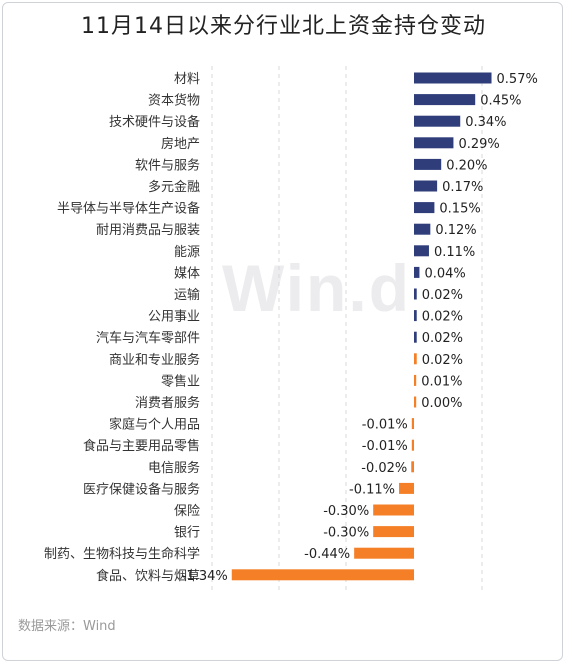  Describe the element at coordinates (455, 230) in the screenshot. I see `value-label-7: 0.12%` at that location.